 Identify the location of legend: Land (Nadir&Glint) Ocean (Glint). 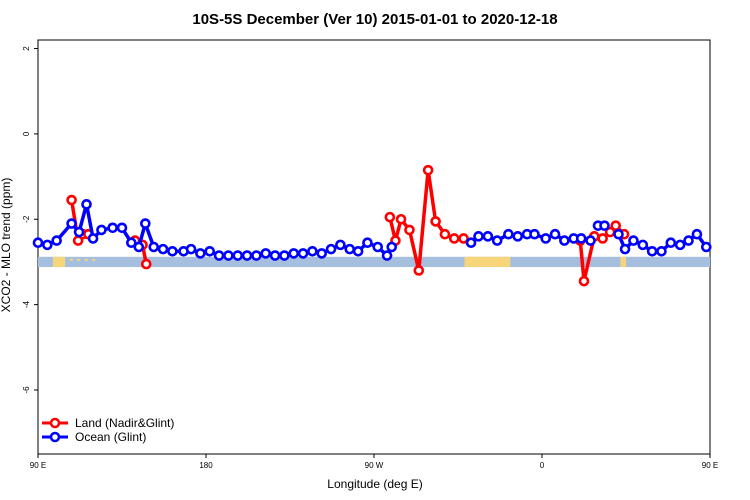
(108, 430).